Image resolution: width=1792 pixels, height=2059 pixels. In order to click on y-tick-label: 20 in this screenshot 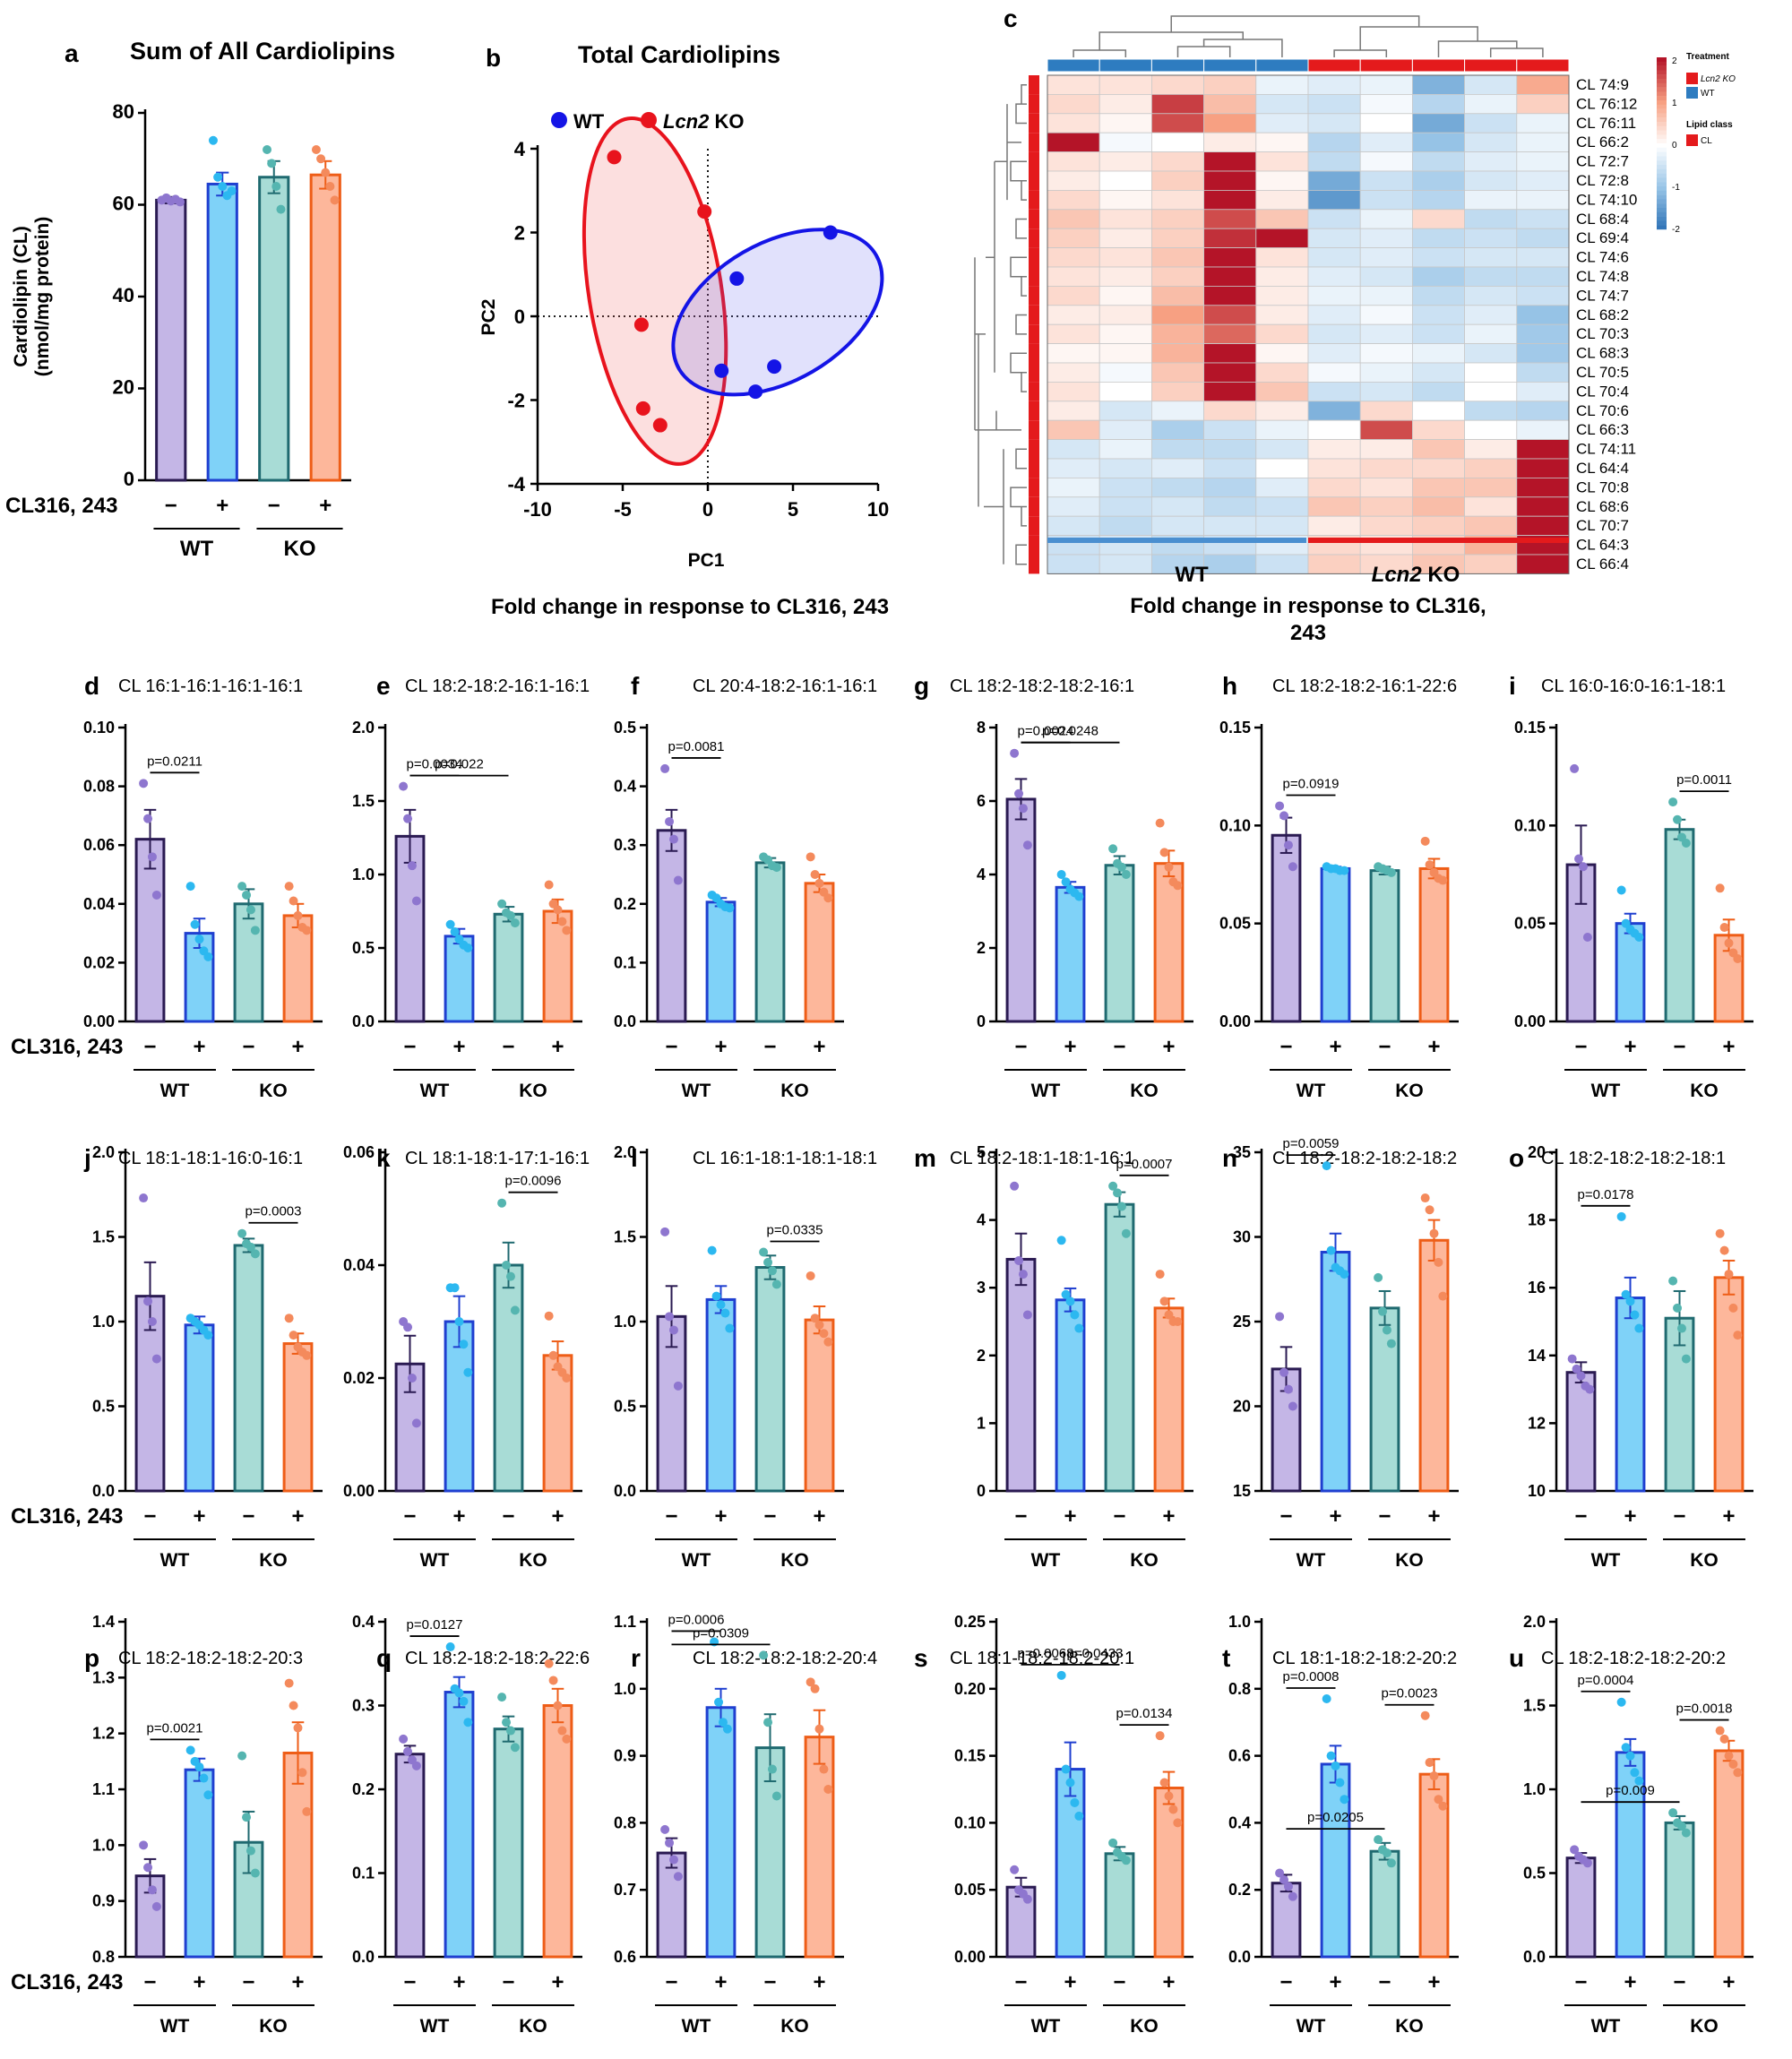, I will do `click(1537, 1152)`.